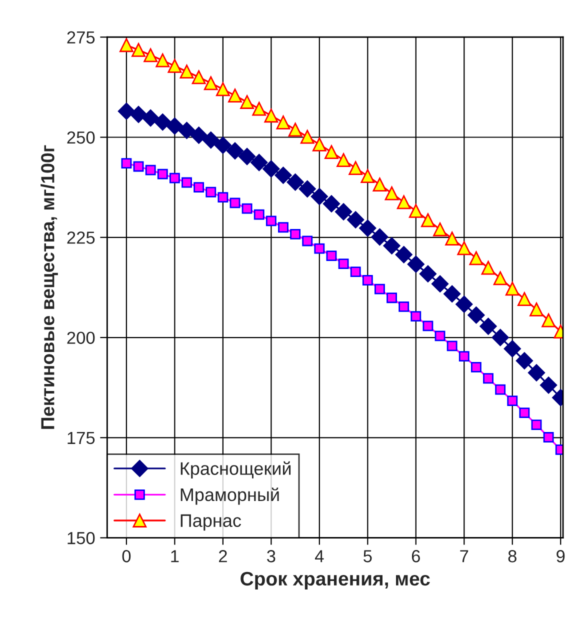 The width and height of the screenshot is (567, 629). Describe the element at coordinates (81, 37) in the screenshot. I see `y-tick-label: 275` at that location.